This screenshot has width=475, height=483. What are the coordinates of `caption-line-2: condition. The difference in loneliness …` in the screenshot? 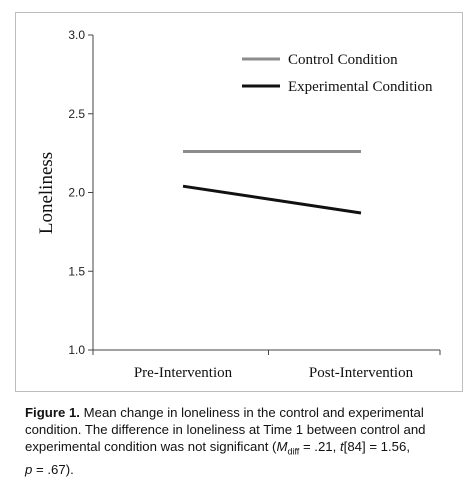 It's located at (225, 429).